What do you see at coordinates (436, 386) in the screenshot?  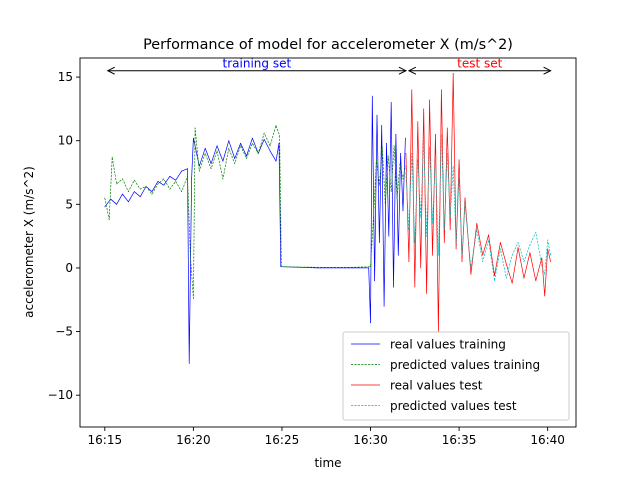 I see `legend-label: real values test` at bounding box center [436, 386].